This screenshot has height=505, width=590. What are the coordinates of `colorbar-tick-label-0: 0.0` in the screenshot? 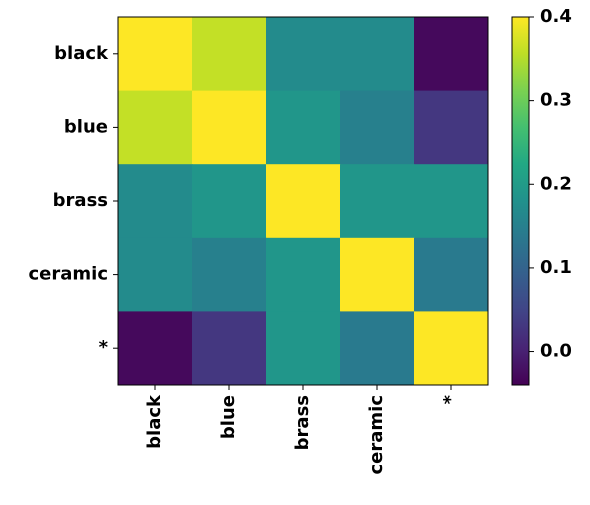 It's located at (556, 351).